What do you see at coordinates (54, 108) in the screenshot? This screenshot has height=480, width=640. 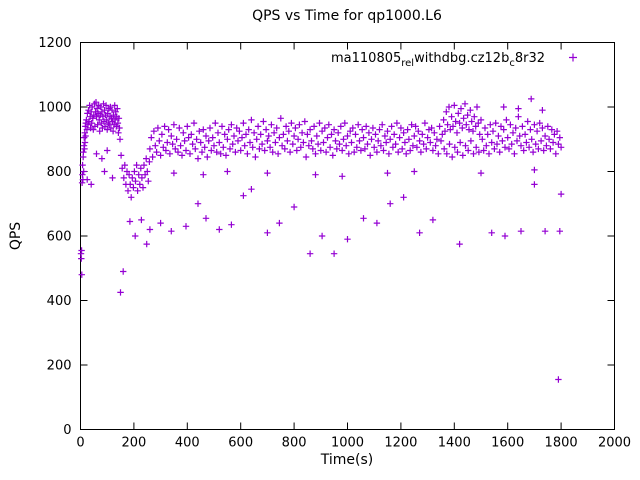 I see `y-tick-label: 1000` at bounding box center [54, 108].